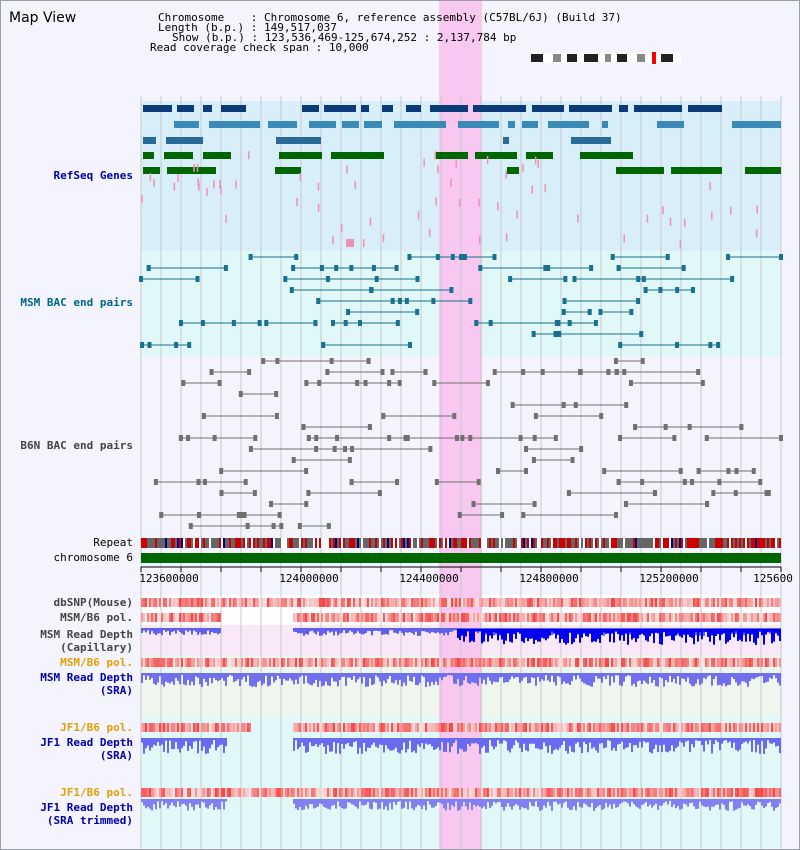  Describe the element at coordinates (93, 175) in the screenshot. I see `track-label-refseq: RefSeq Genes` at that location.